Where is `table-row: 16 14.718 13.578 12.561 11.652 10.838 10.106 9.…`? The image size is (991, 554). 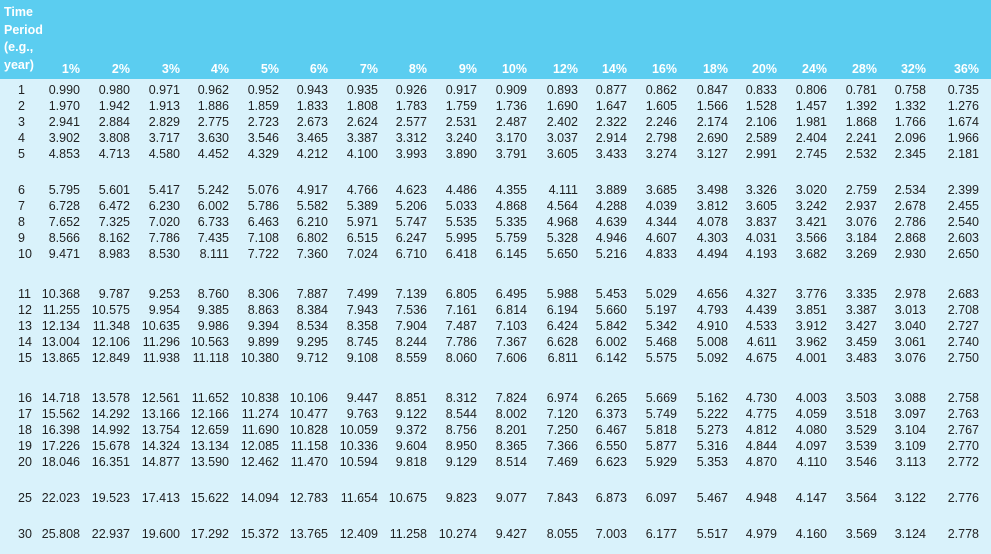 table-row: 16 14.718 13.578 12.561 11.652 10.838 10.106 9.… is located at coordinates (495, 399).